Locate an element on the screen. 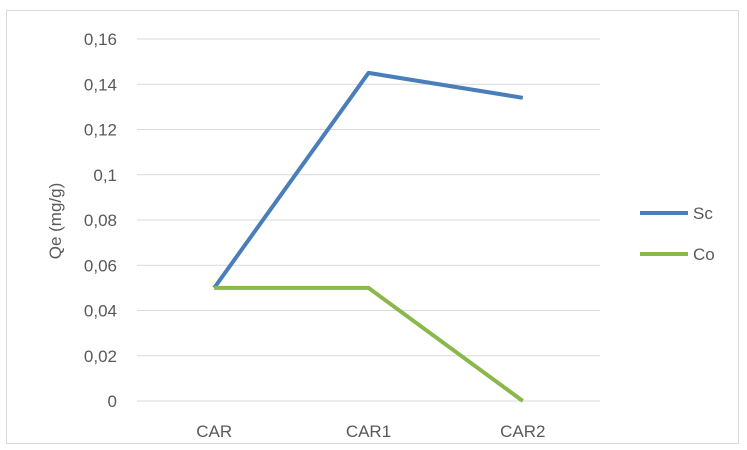 The height and width of the screenshot is (450, 747). y-tick-label: 0,14 is located at coordinates (100, 84).